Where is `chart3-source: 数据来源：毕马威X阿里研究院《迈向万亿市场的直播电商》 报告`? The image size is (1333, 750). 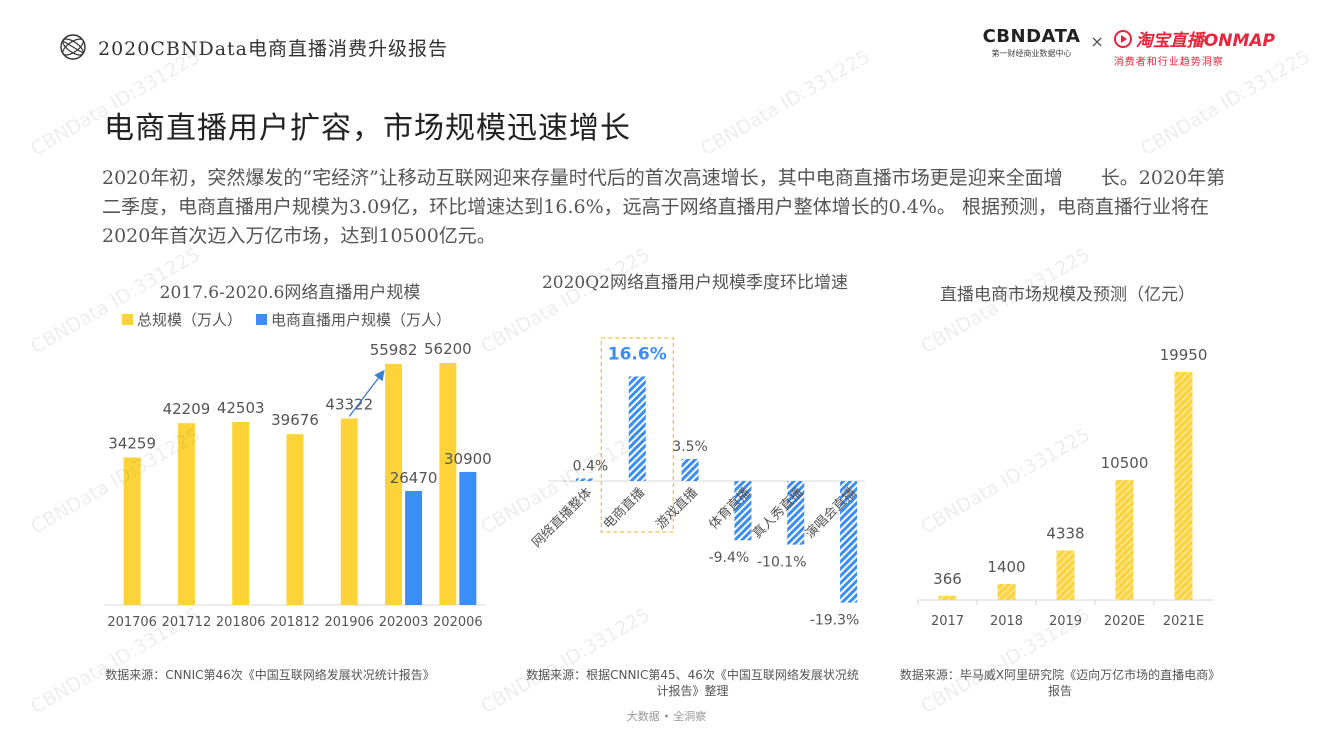 chart3-source: 数据来源：毕马威X阿里研究院《迈向万亿市场的直播电商》 报告 is located at coordinates (1060, 683).